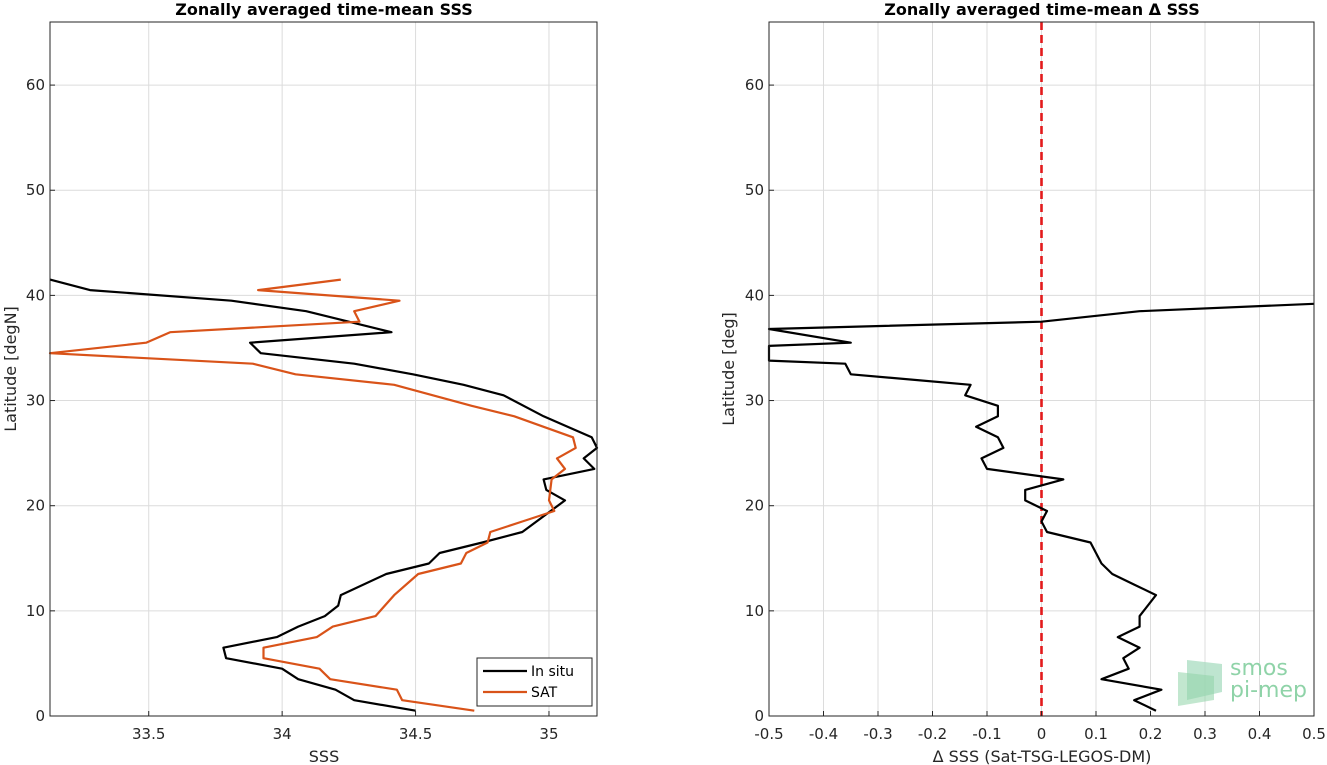 The height and width of the screenshot is (765, 1327). What do you see at coordinates (932, 734) in the screenshot?
I see `x-tick-label: -0.2` at bounding box center [932, 734].